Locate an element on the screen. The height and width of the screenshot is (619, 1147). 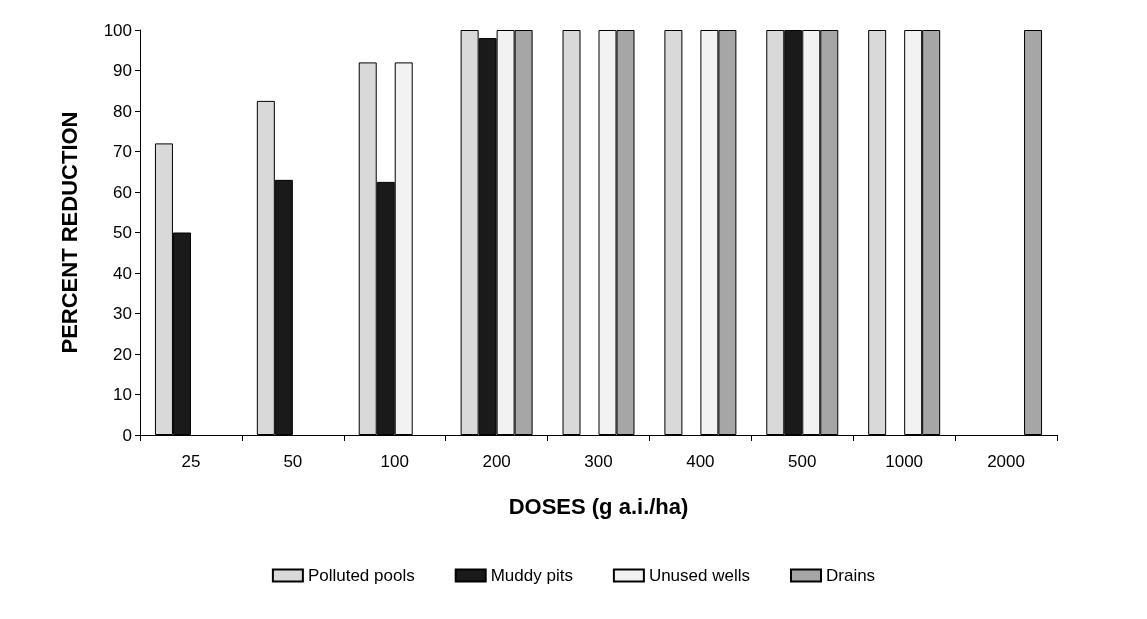
legend-label: Unused wells is located at coordinates (699, 575).